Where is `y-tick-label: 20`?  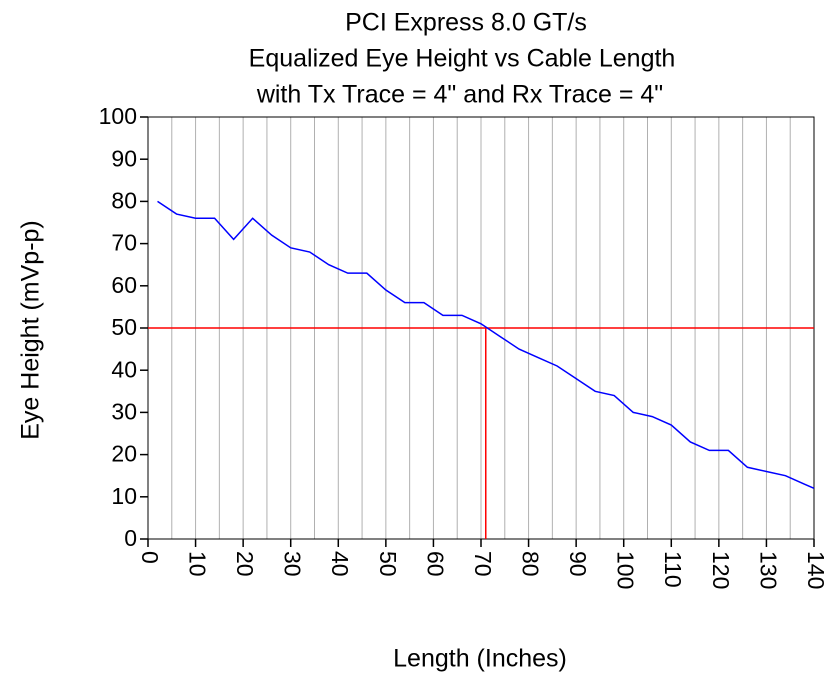
y-tick-label: 20 is located at coordinates (124, 454).